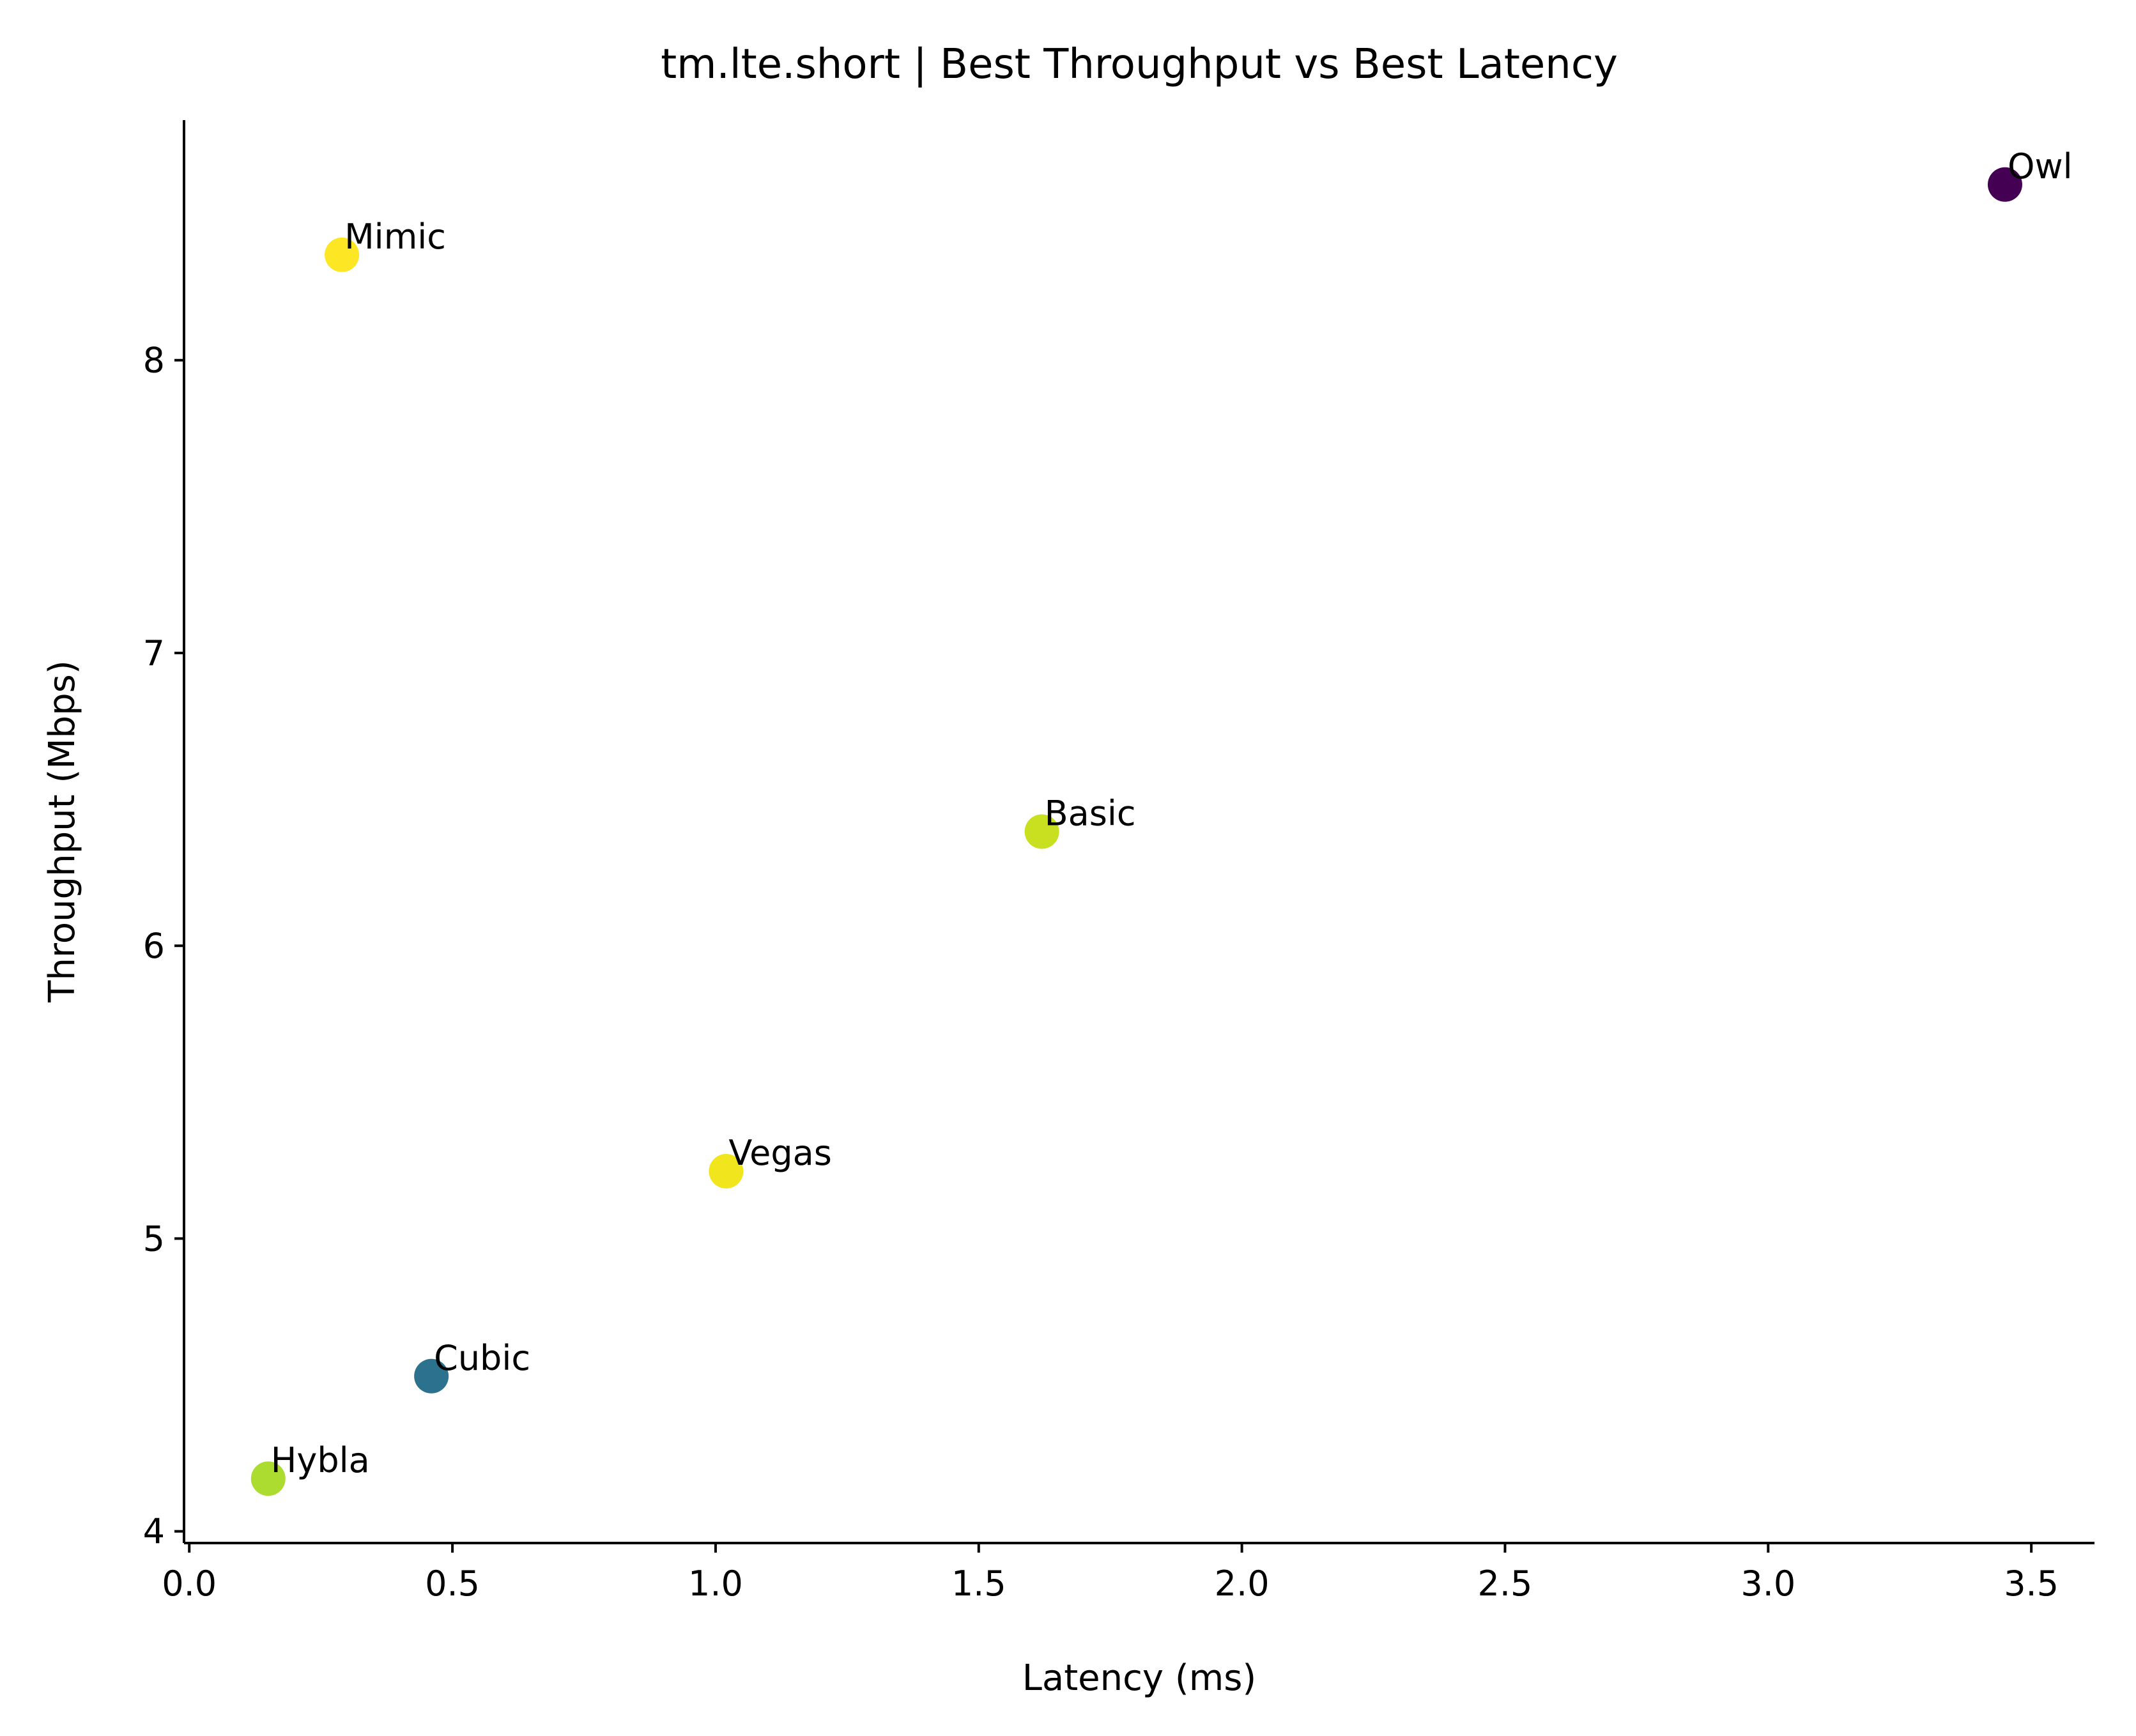 The height and width of the screenshot is (1736, 2136). Describe the element at coordinates (62, 831) in the screenshot. I see `y-axis-label: Throughput (Mbps)` at that location.